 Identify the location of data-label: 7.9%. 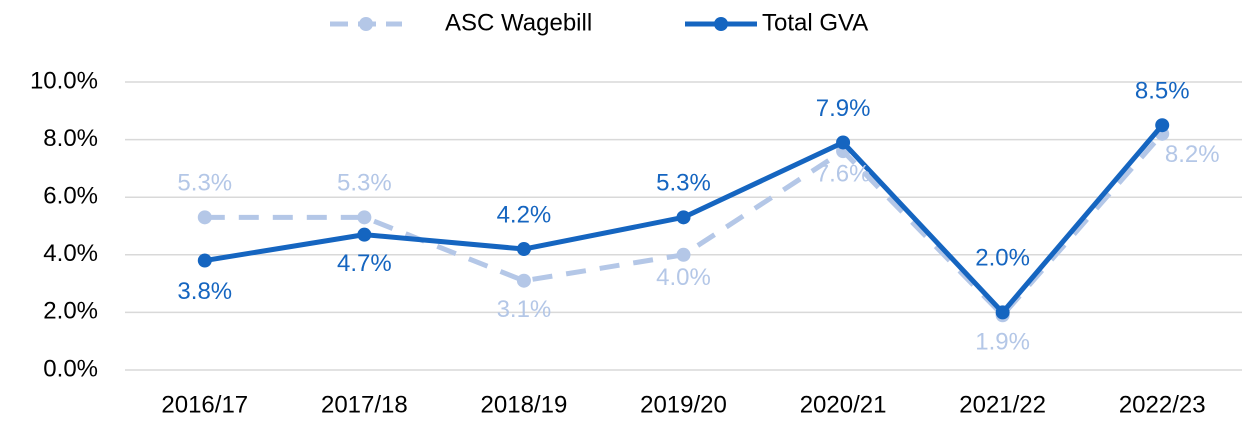
(843, 108).